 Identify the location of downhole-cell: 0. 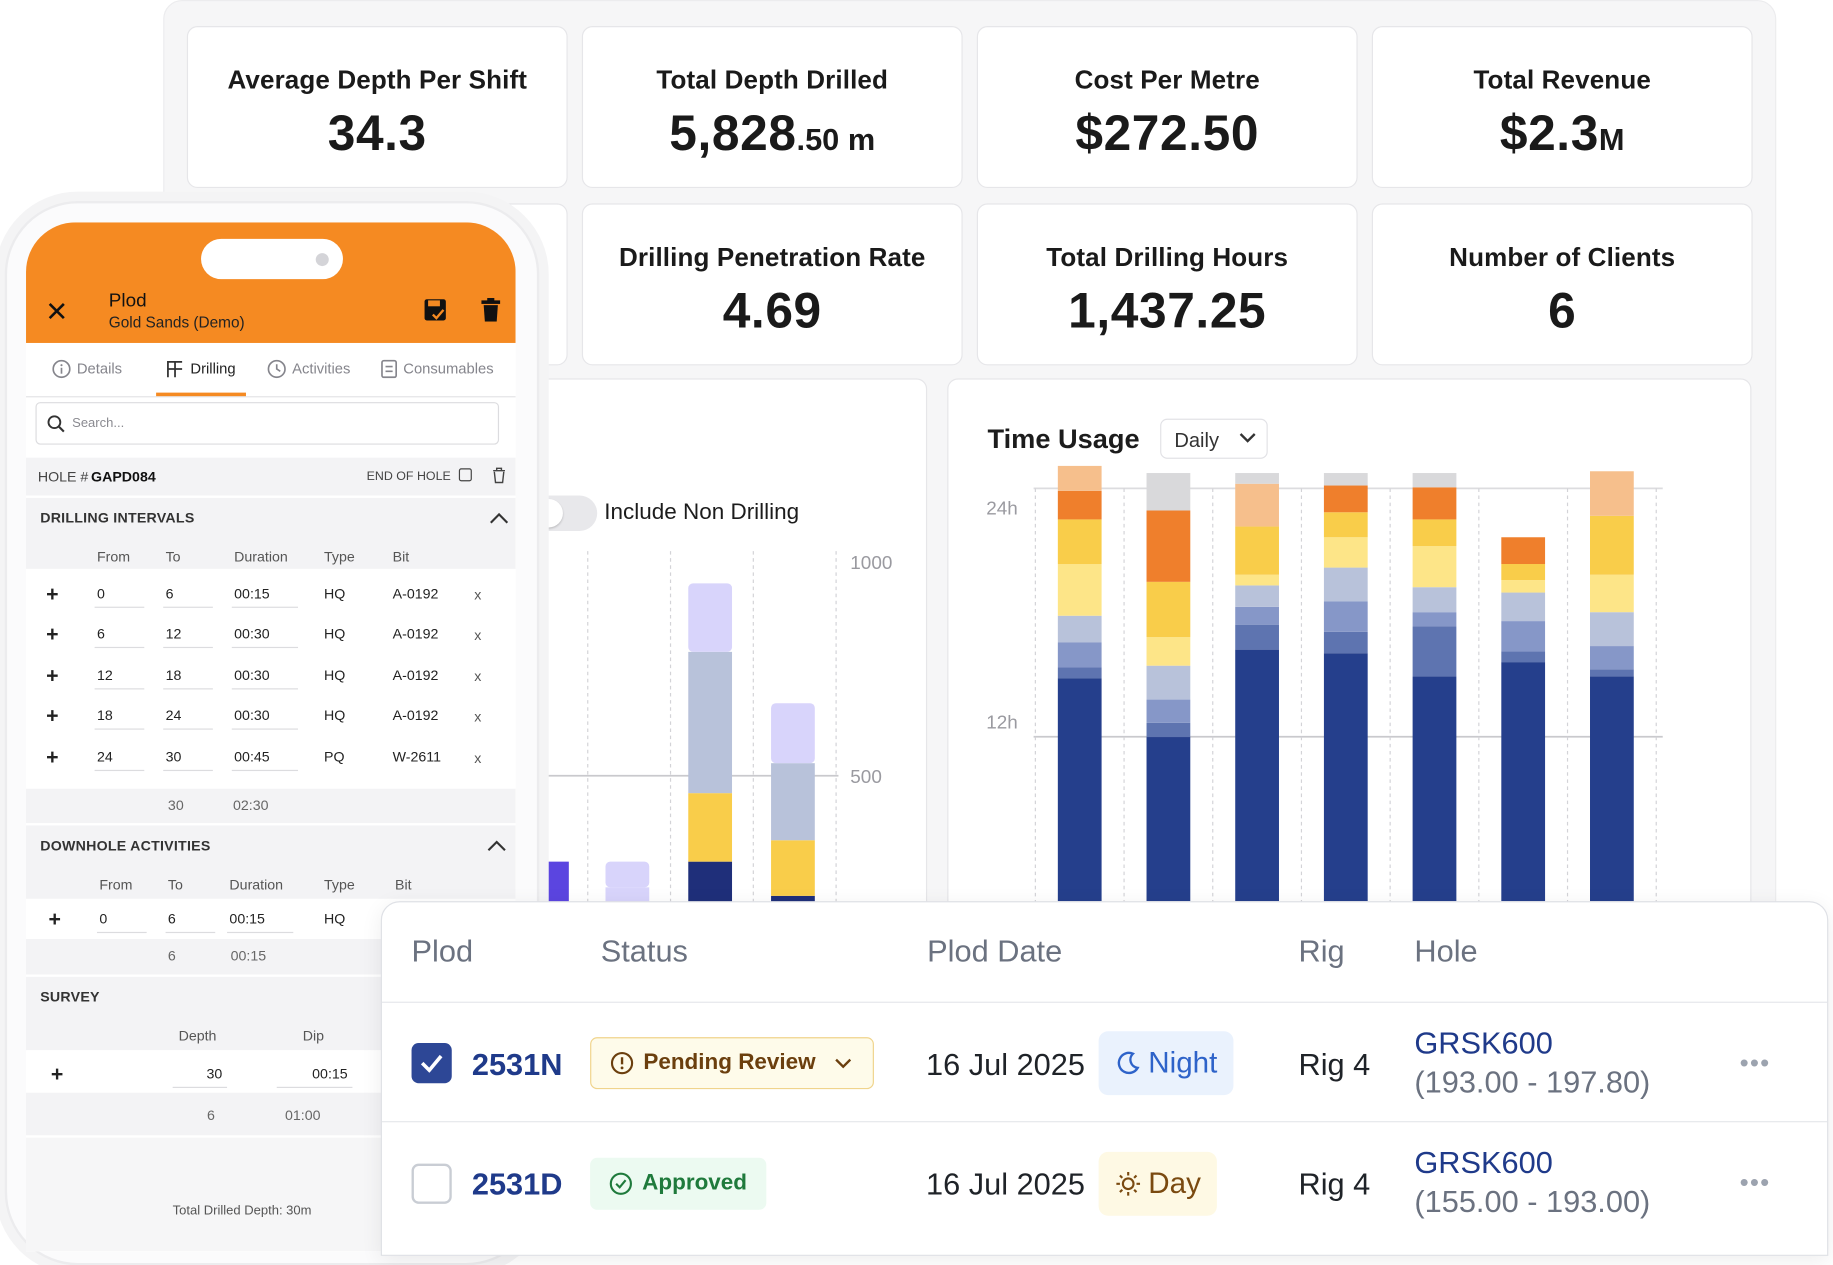
(121, 919).